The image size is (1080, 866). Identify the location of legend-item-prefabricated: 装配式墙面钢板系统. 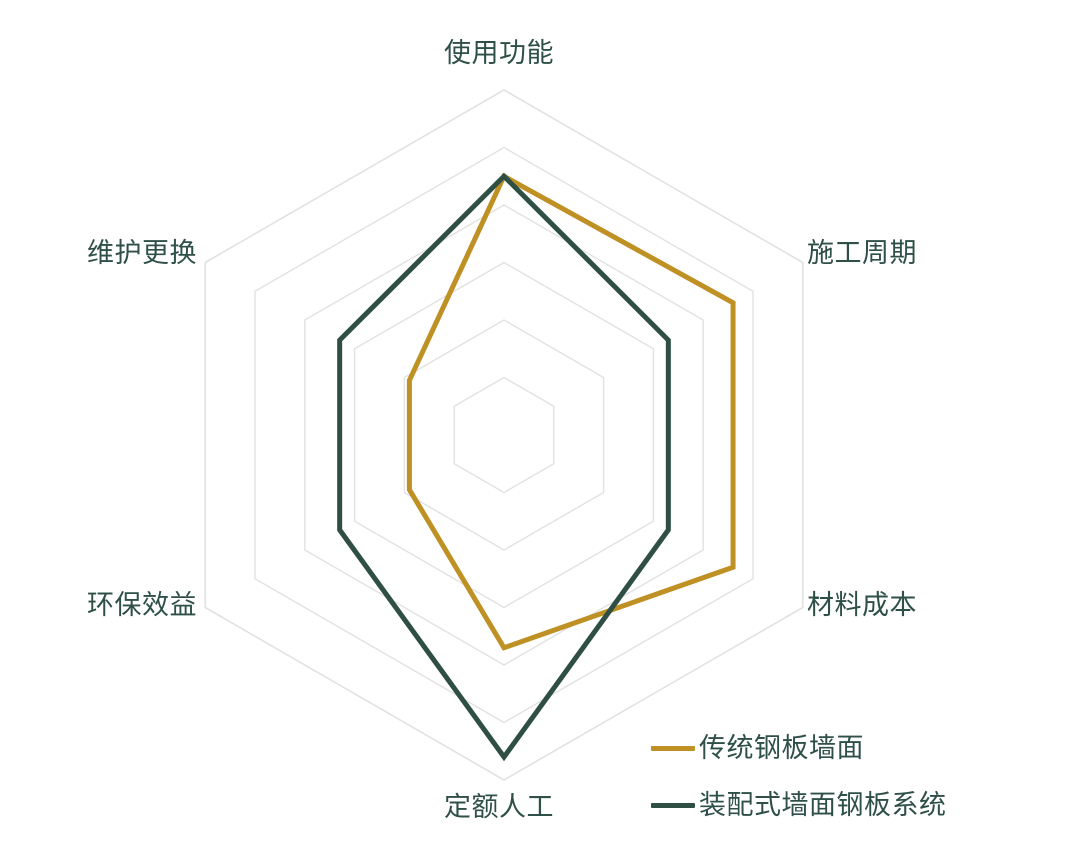
(799, 805).